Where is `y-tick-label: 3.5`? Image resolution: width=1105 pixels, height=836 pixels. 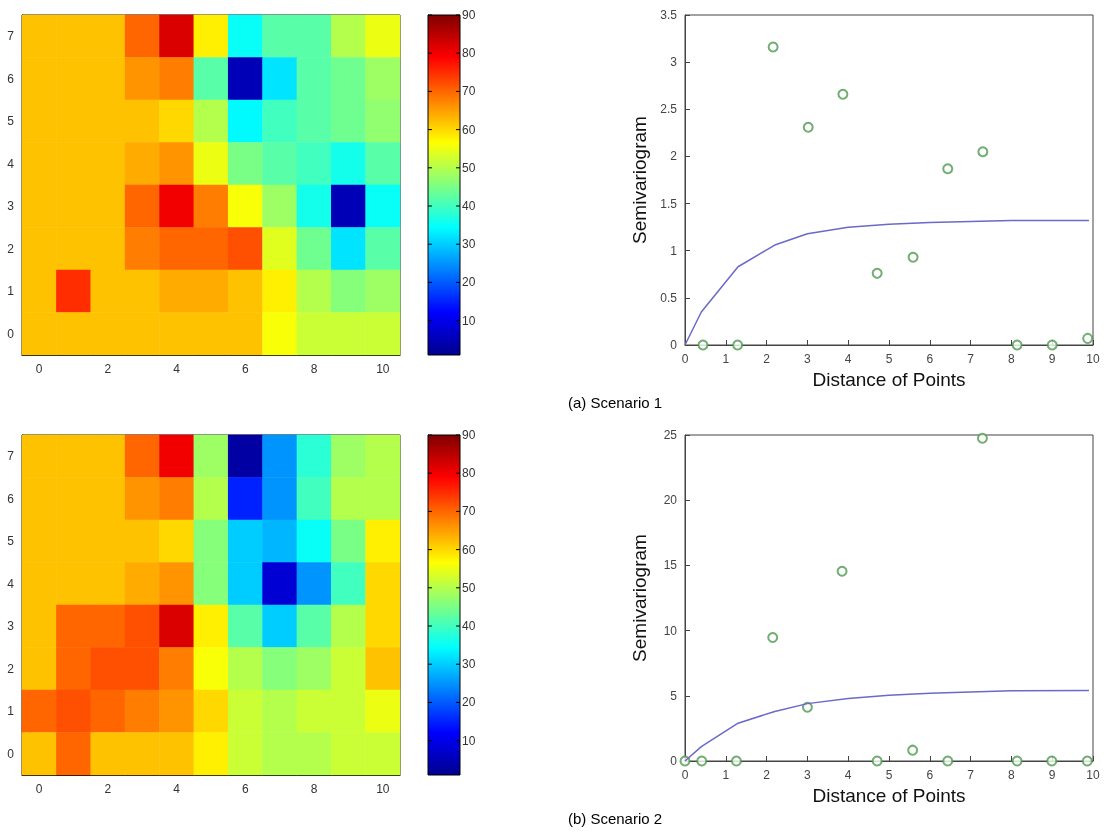
y-tick-label: 3.5 is located at coordinates (669, 15).